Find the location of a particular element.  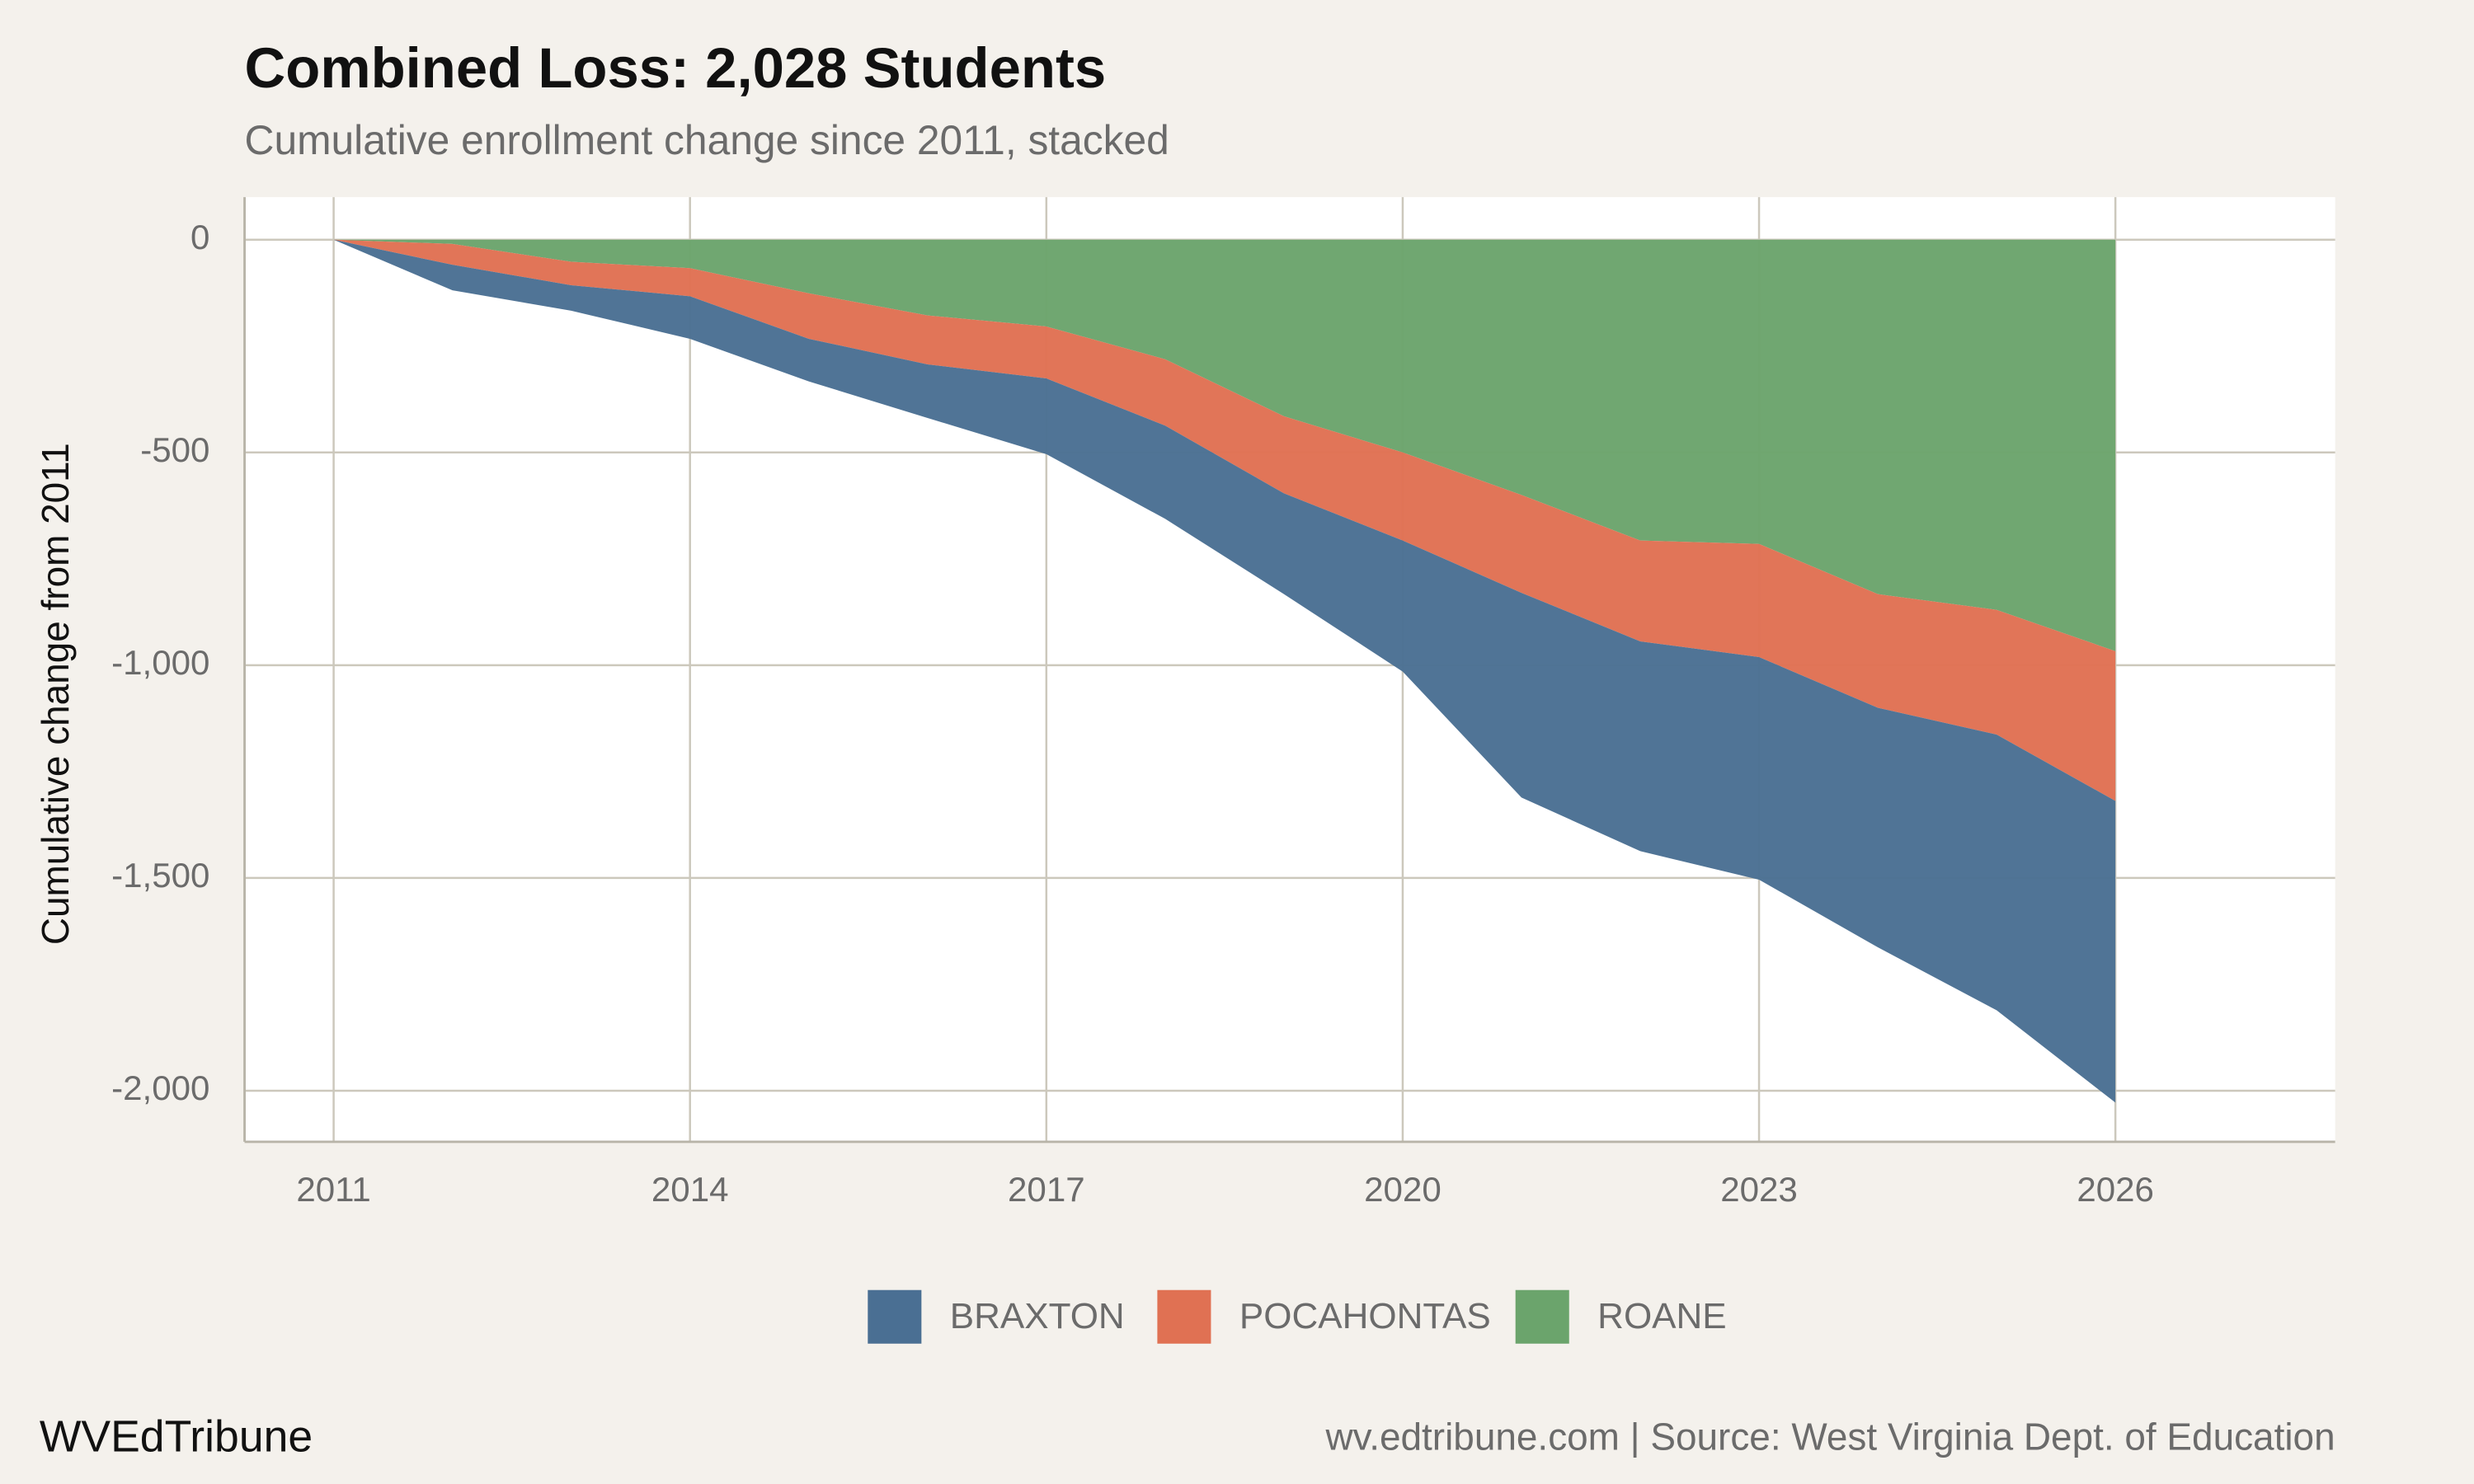

legend-label: ROANE is located at coordinates (1662, 1316).